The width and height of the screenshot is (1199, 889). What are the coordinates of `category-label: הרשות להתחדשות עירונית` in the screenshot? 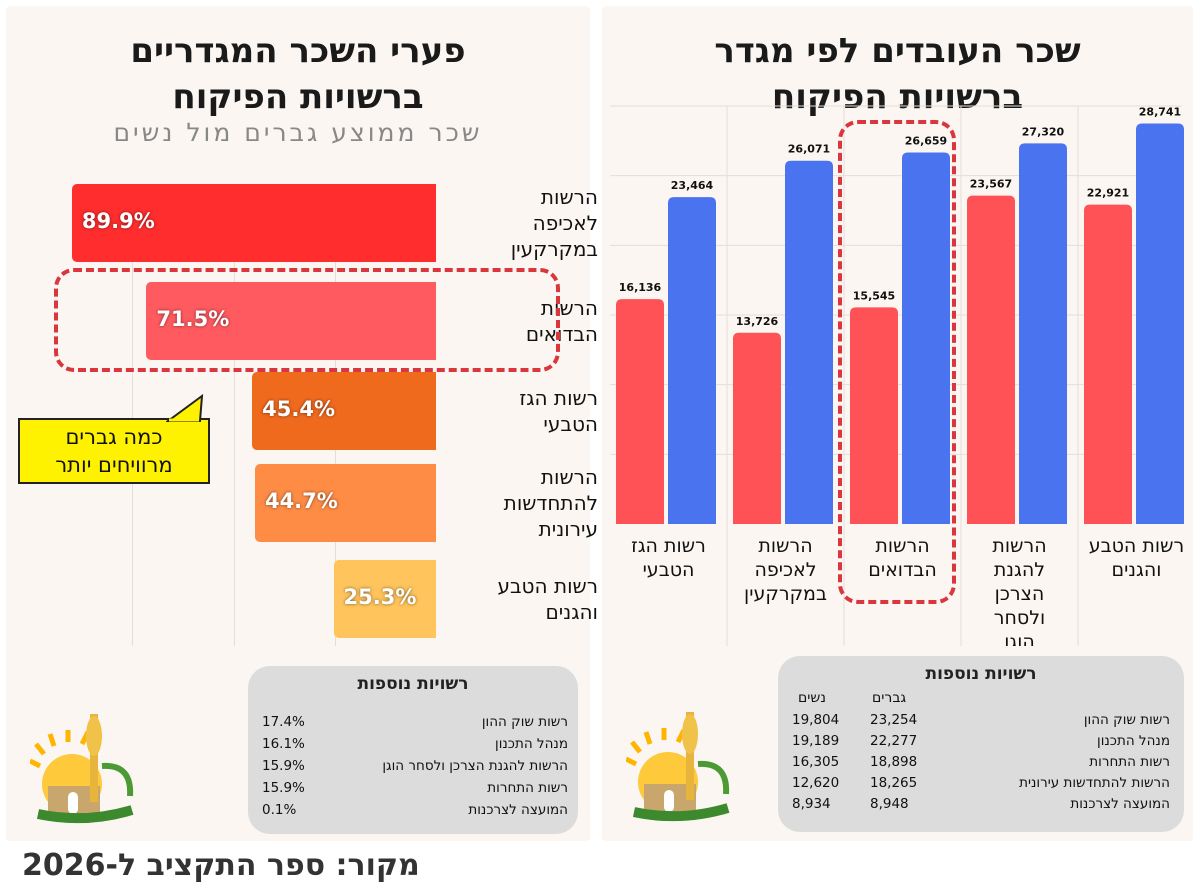 It's located at (523, 503).